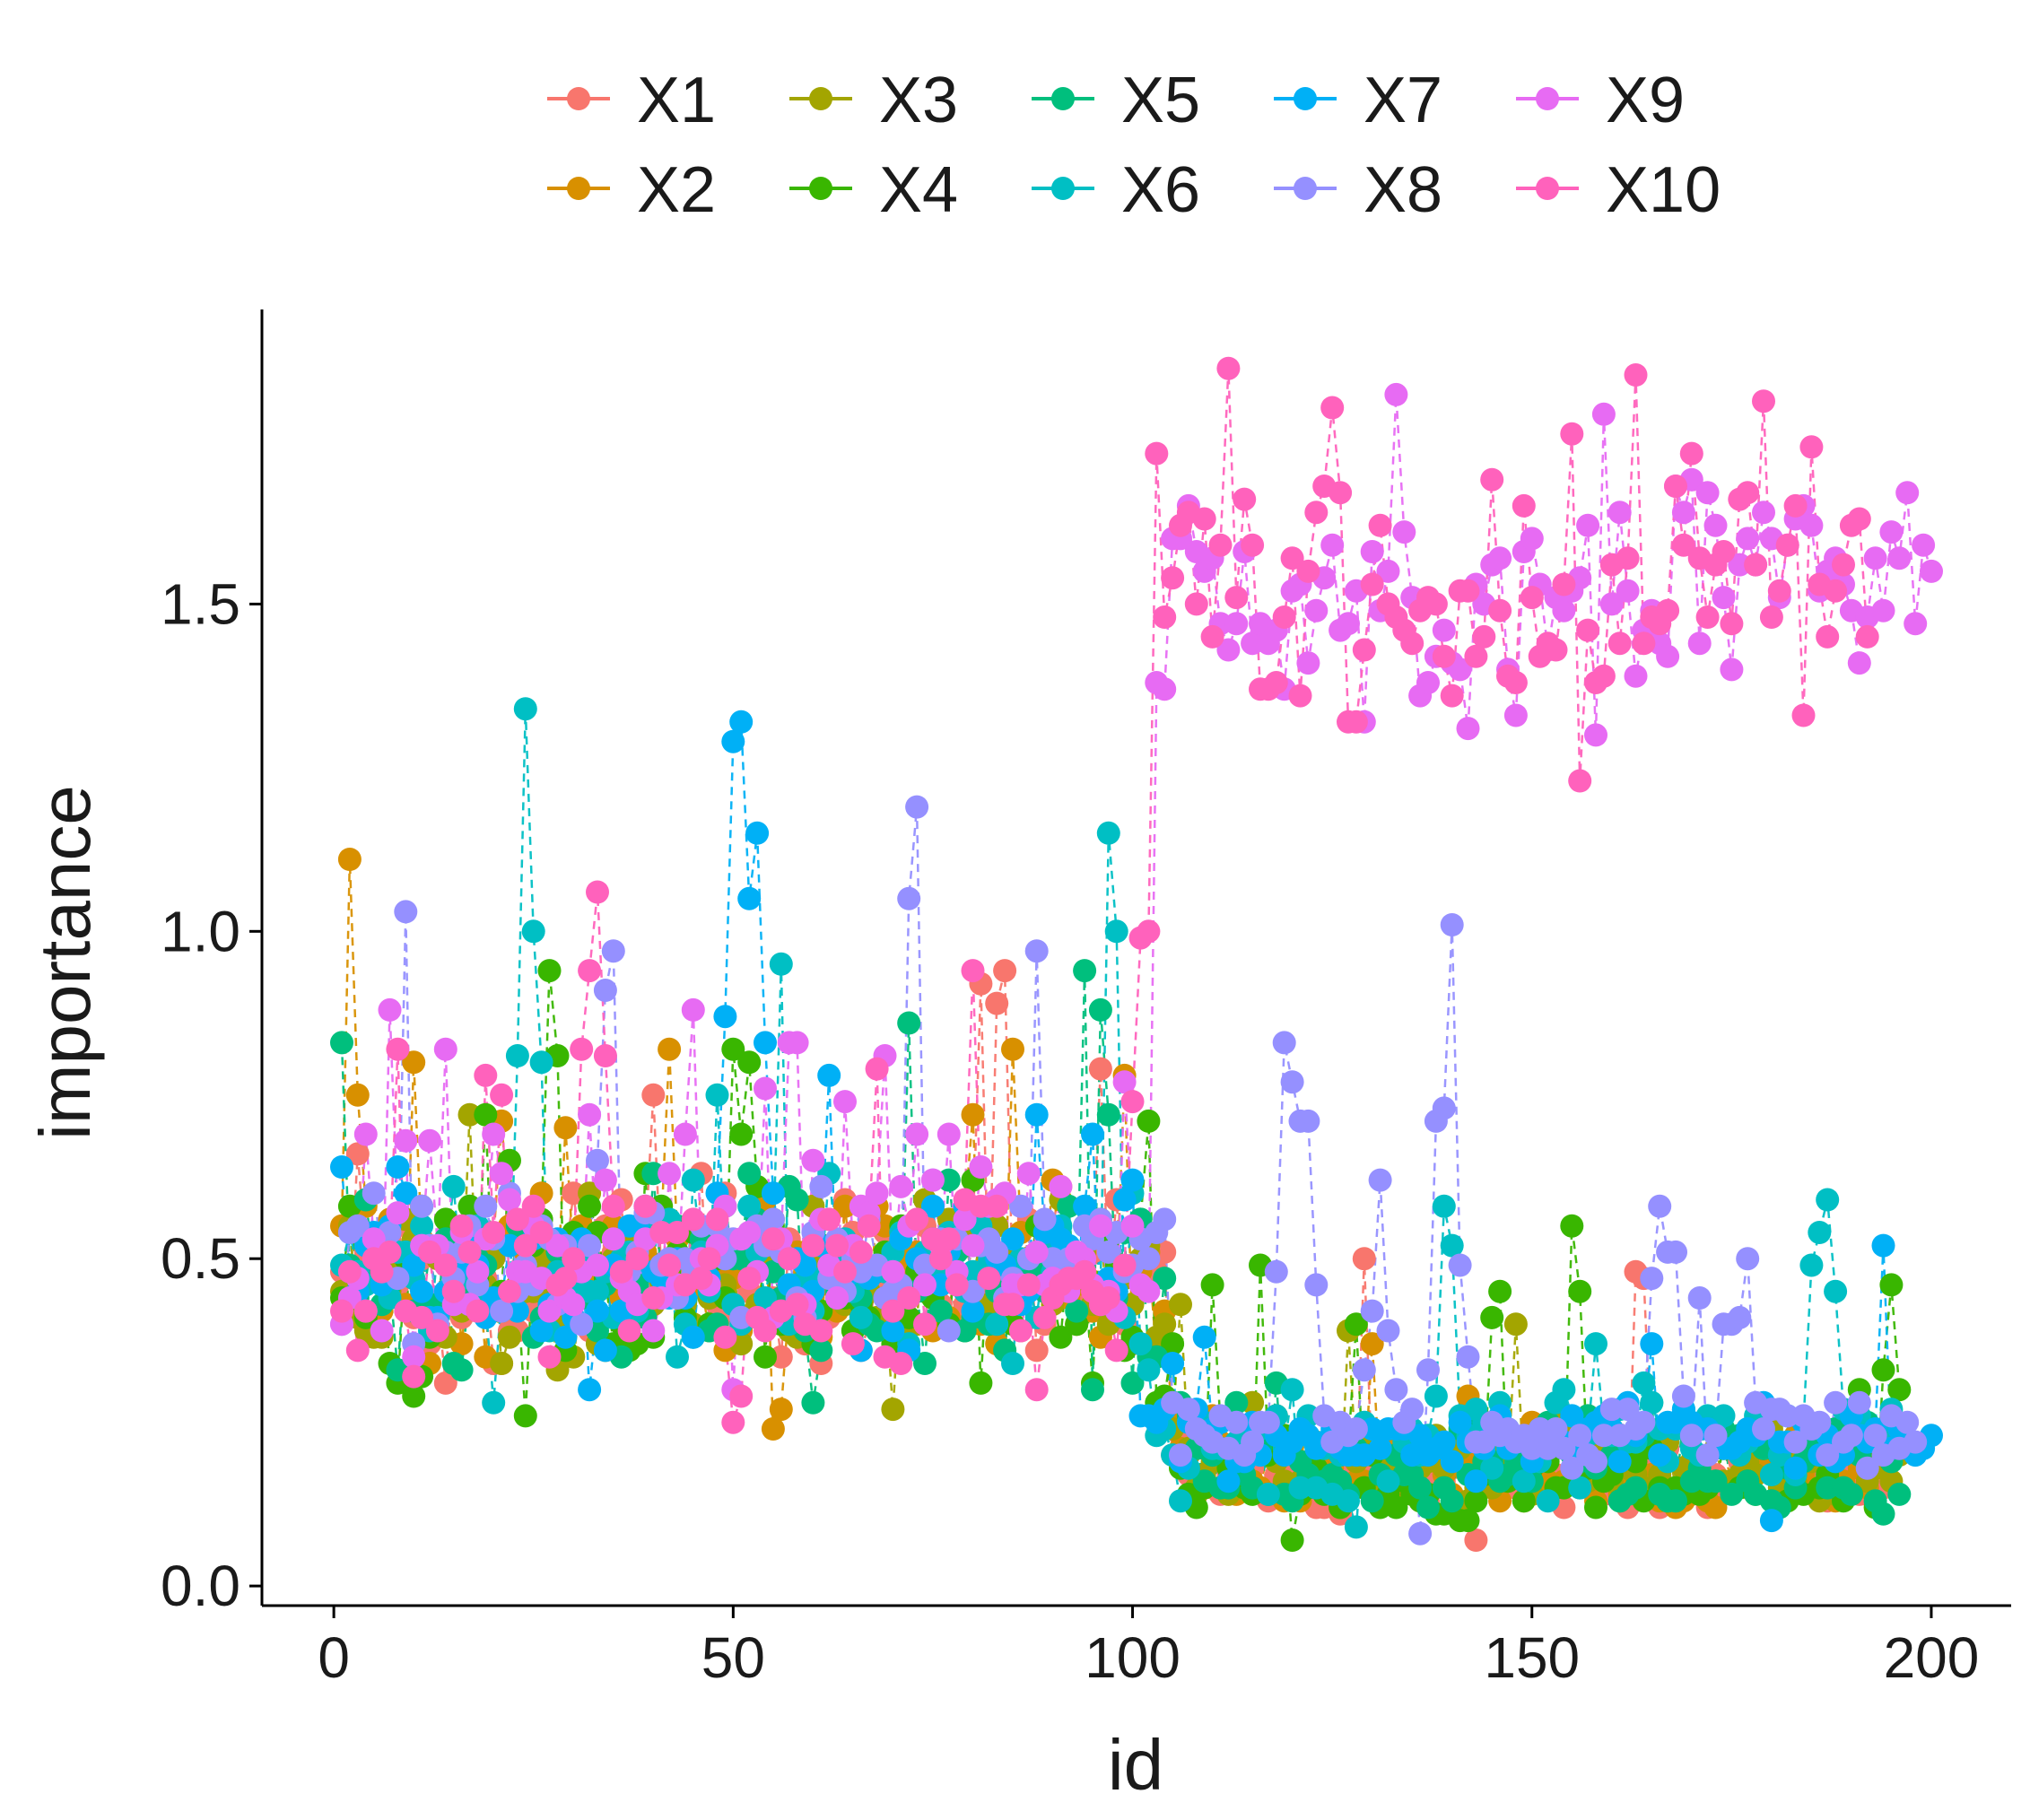 This screenshot has height=1820, width=2030. I want to click on legend-item-x1: X1, so click(631, 100).